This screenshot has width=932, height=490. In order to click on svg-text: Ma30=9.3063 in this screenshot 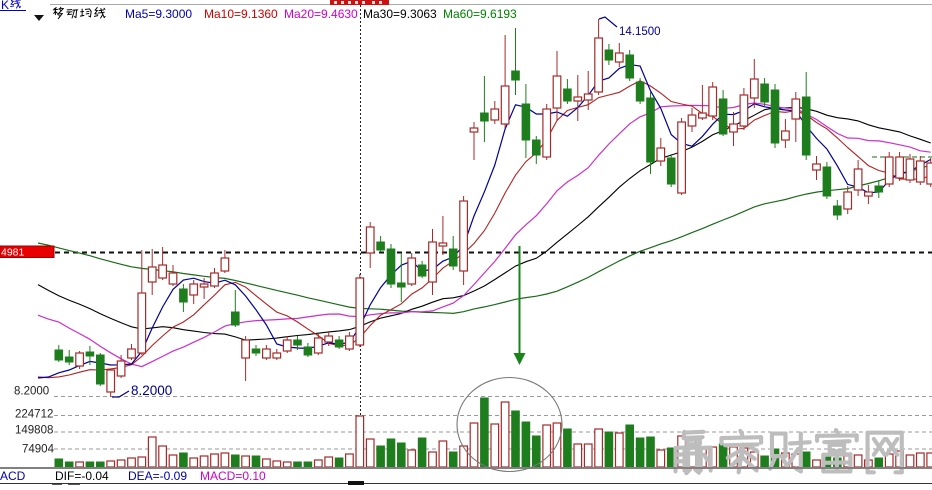, I will do `click(400, 14)`.